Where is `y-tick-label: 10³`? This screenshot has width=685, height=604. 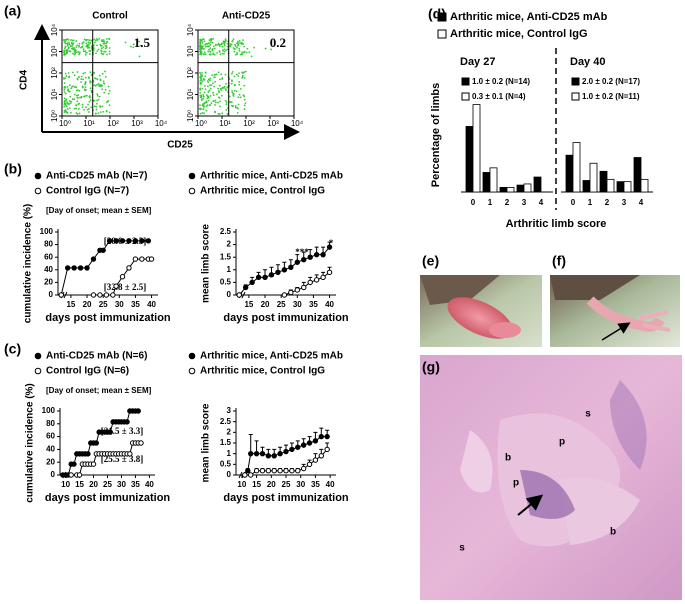 y-tick-label: 10³ is located at coordinates (190, 51).